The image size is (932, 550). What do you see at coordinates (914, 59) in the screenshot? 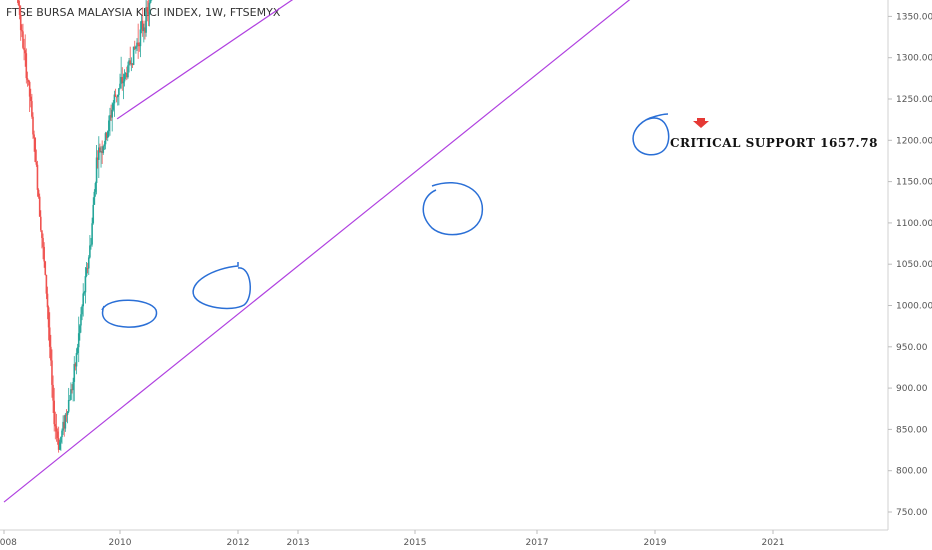
I see `y-tick-label: 1300.00` at bounding box center [914, 59].